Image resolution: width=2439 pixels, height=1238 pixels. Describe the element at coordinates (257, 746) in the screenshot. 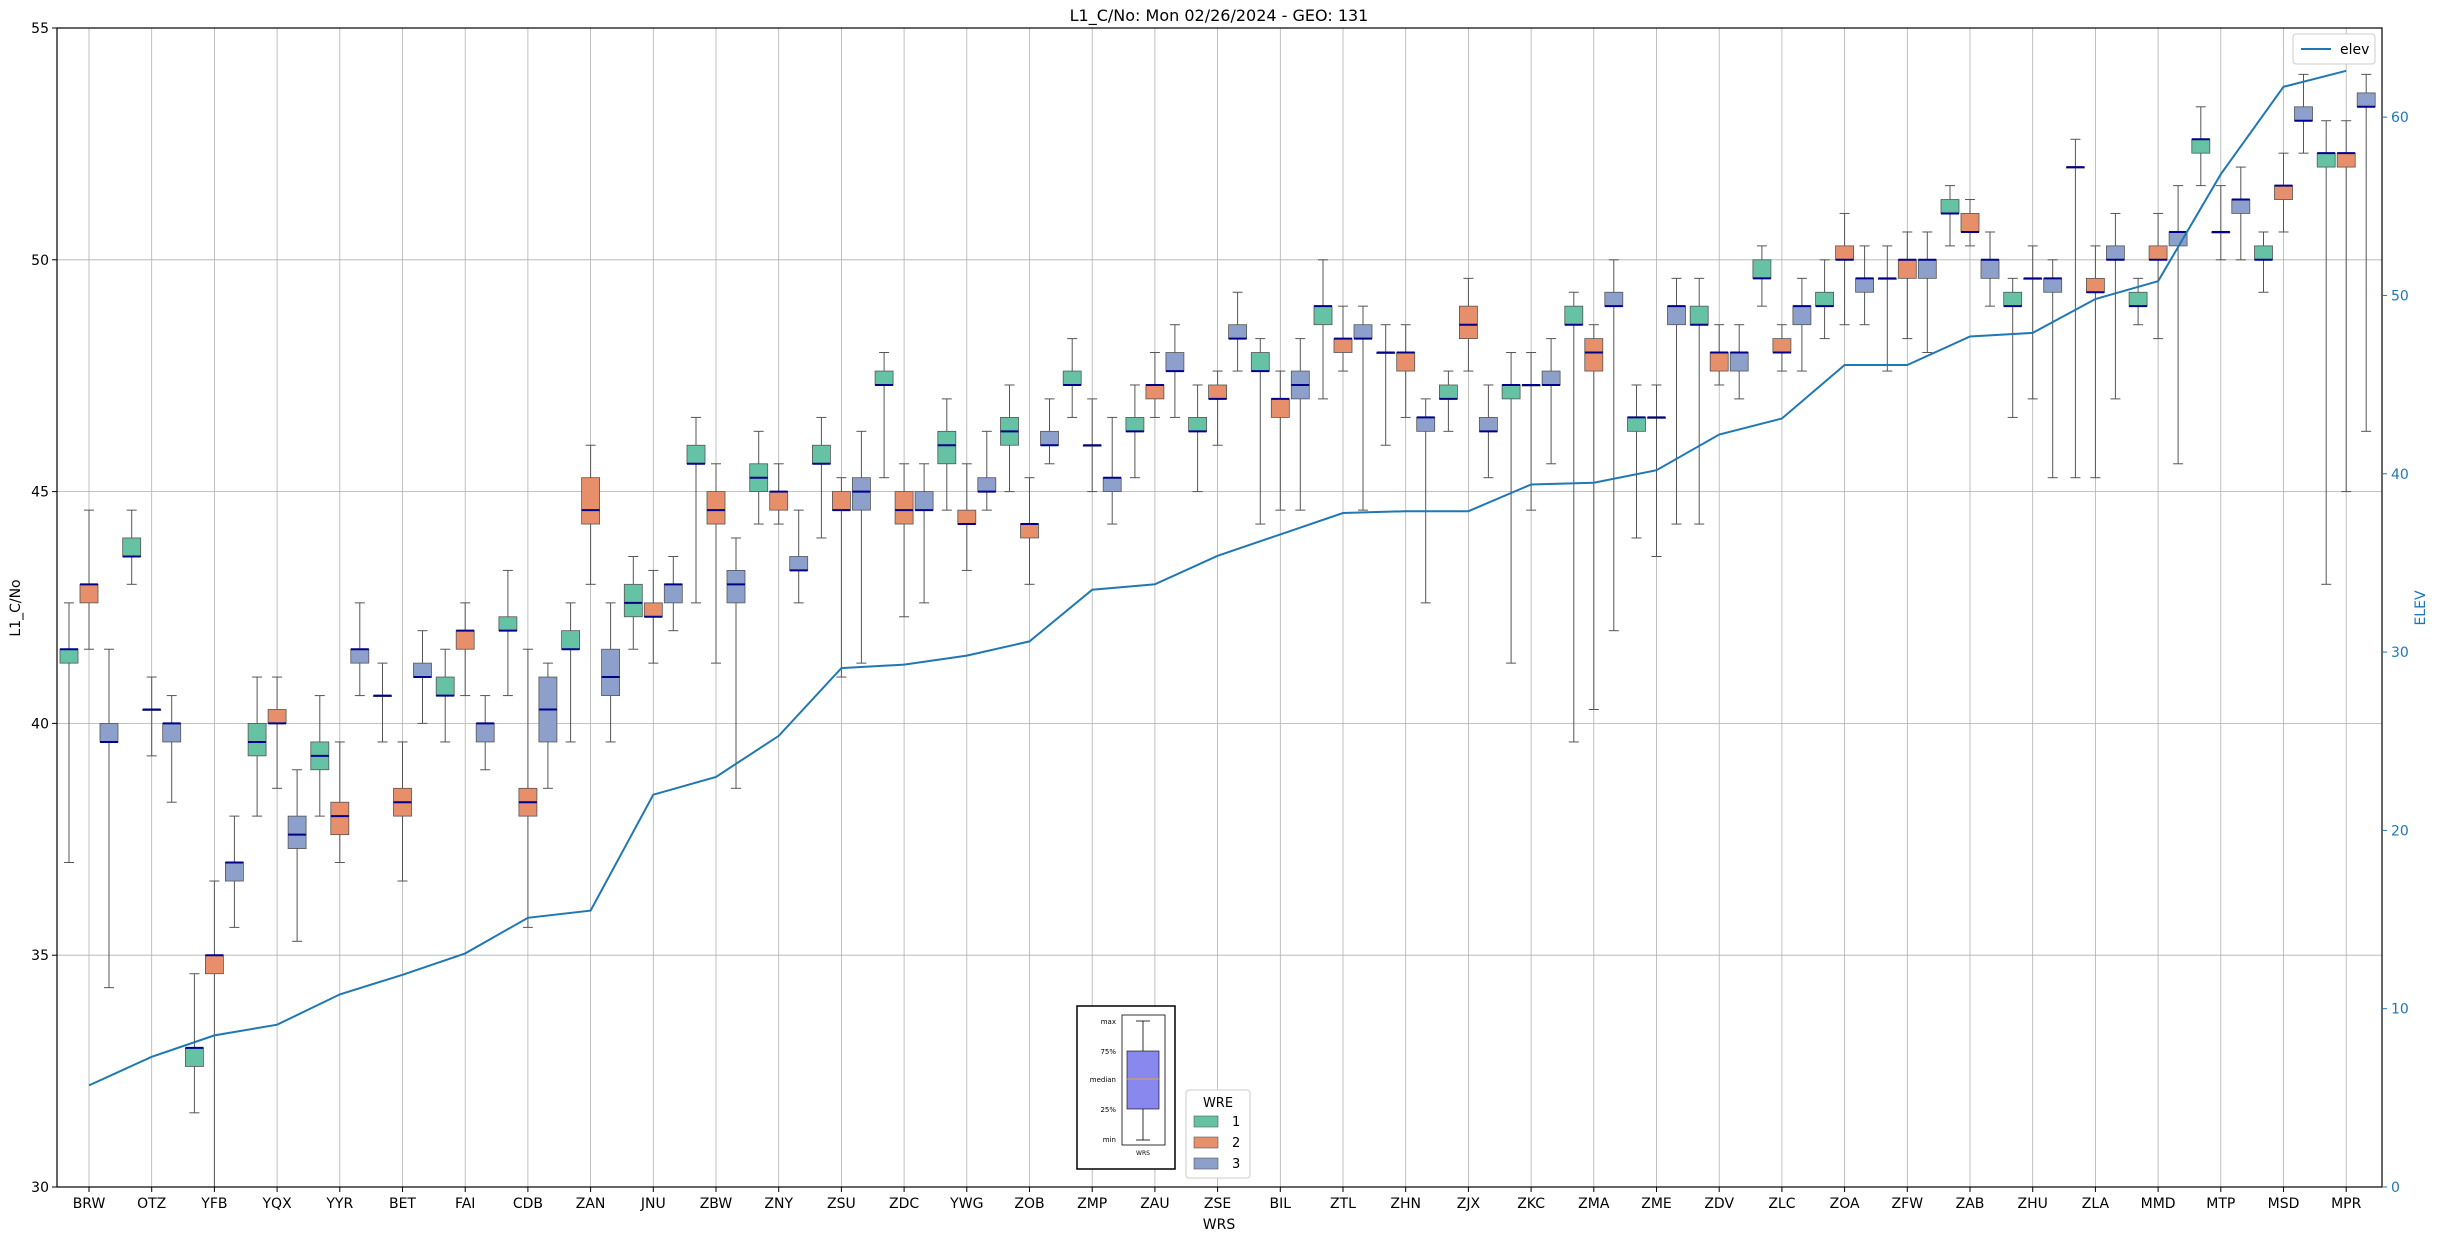

I see `box-1-YQX` at that location.